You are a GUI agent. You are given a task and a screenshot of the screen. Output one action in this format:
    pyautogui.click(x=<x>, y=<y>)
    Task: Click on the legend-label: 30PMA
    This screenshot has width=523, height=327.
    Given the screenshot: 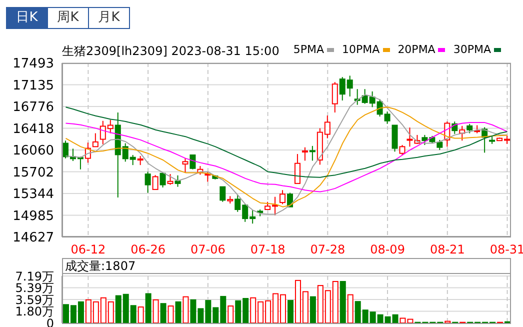 What is the action you would take?
    pyautogui.click(x=472, y=49)
    